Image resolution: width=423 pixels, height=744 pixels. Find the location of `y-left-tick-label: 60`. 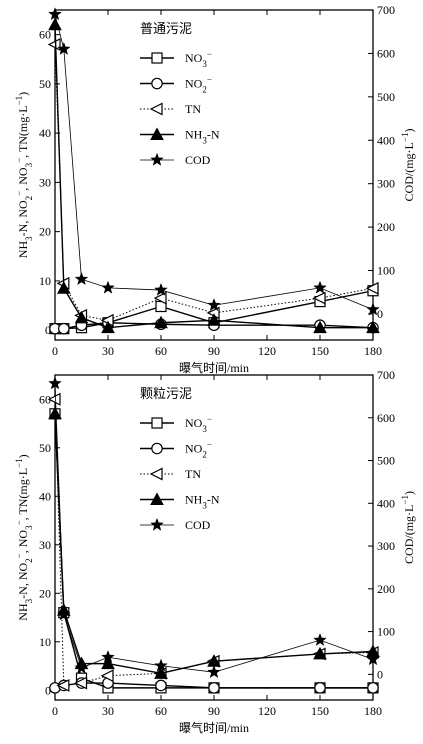

y-left-tick-label: 60 is located at coordinates (45, 399).